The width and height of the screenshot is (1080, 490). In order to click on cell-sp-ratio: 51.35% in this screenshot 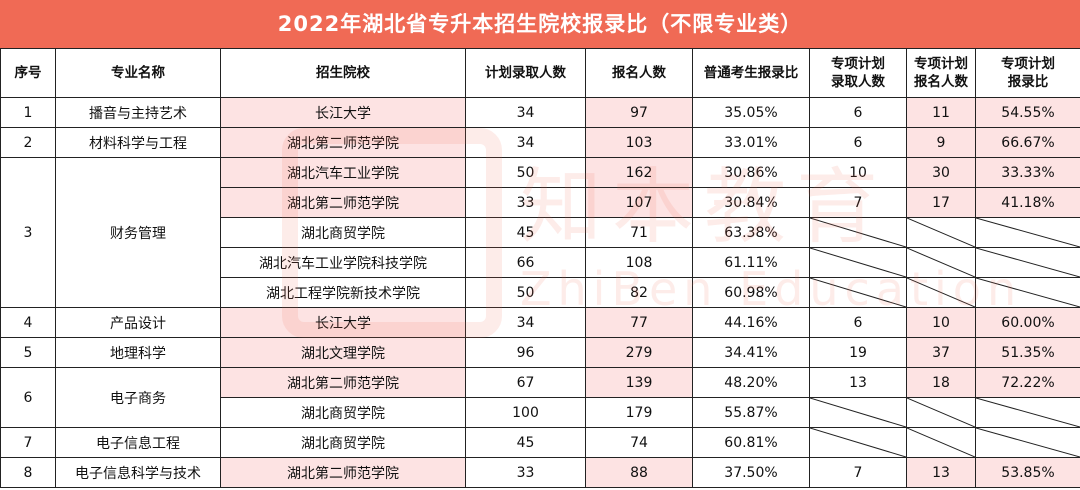, I will do `click(1027, 352)`.